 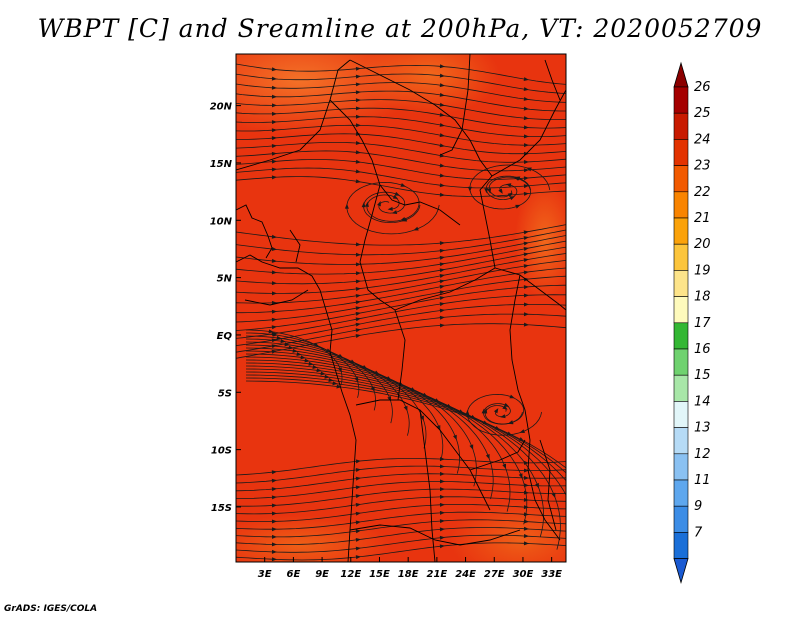 What do you see at coordinates (702, 166) in the screenshot?
I see `colorbar-label: 23` at bounding box center [702, 166].